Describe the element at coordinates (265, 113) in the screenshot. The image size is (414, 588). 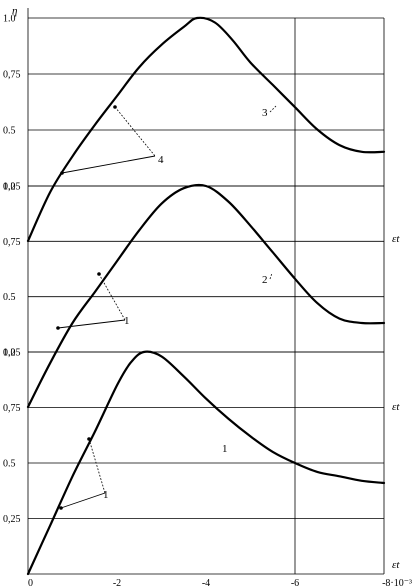
I see `curve-label-top: 3` at that location.